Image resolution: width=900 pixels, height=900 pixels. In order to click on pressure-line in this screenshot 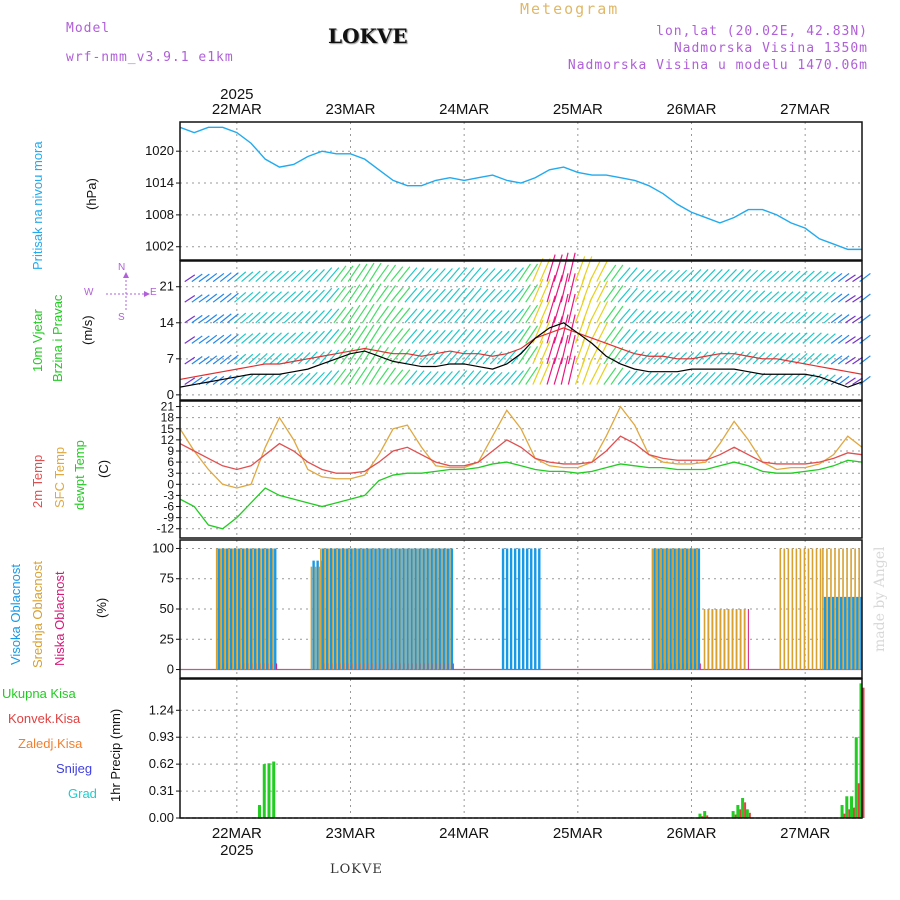, I will do `click(520, 188)`.